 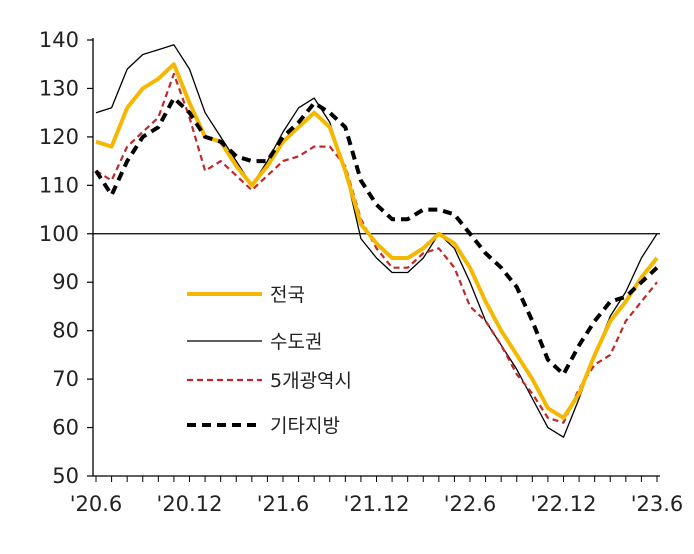 What do you see at coordinates (65, 476) in the screenshot?
I see `y-tick-label: 50` at bounding box center [65, 476].